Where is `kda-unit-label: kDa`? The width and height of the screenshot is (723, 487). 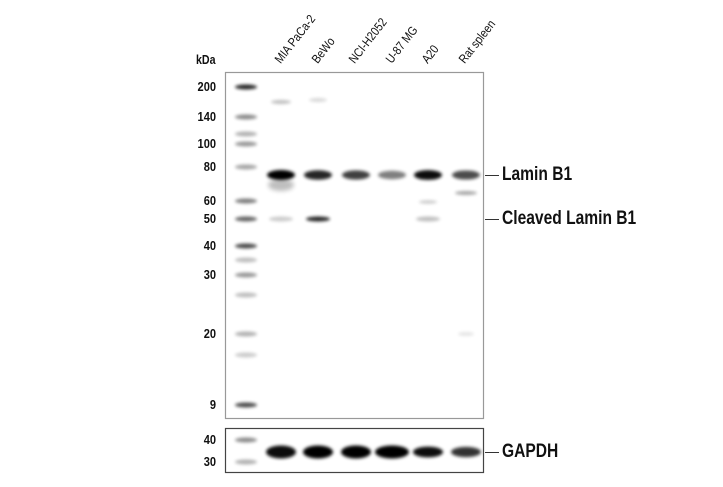 kda-unit-label: kDa is located at coordinates (206, 59).